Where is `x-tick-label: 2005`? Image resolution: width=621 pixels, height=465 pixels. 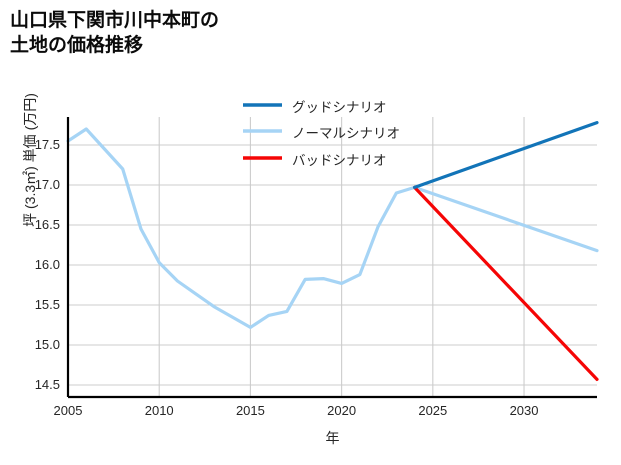 x-tick-label: 2005 is located at coordinates (68, 410).